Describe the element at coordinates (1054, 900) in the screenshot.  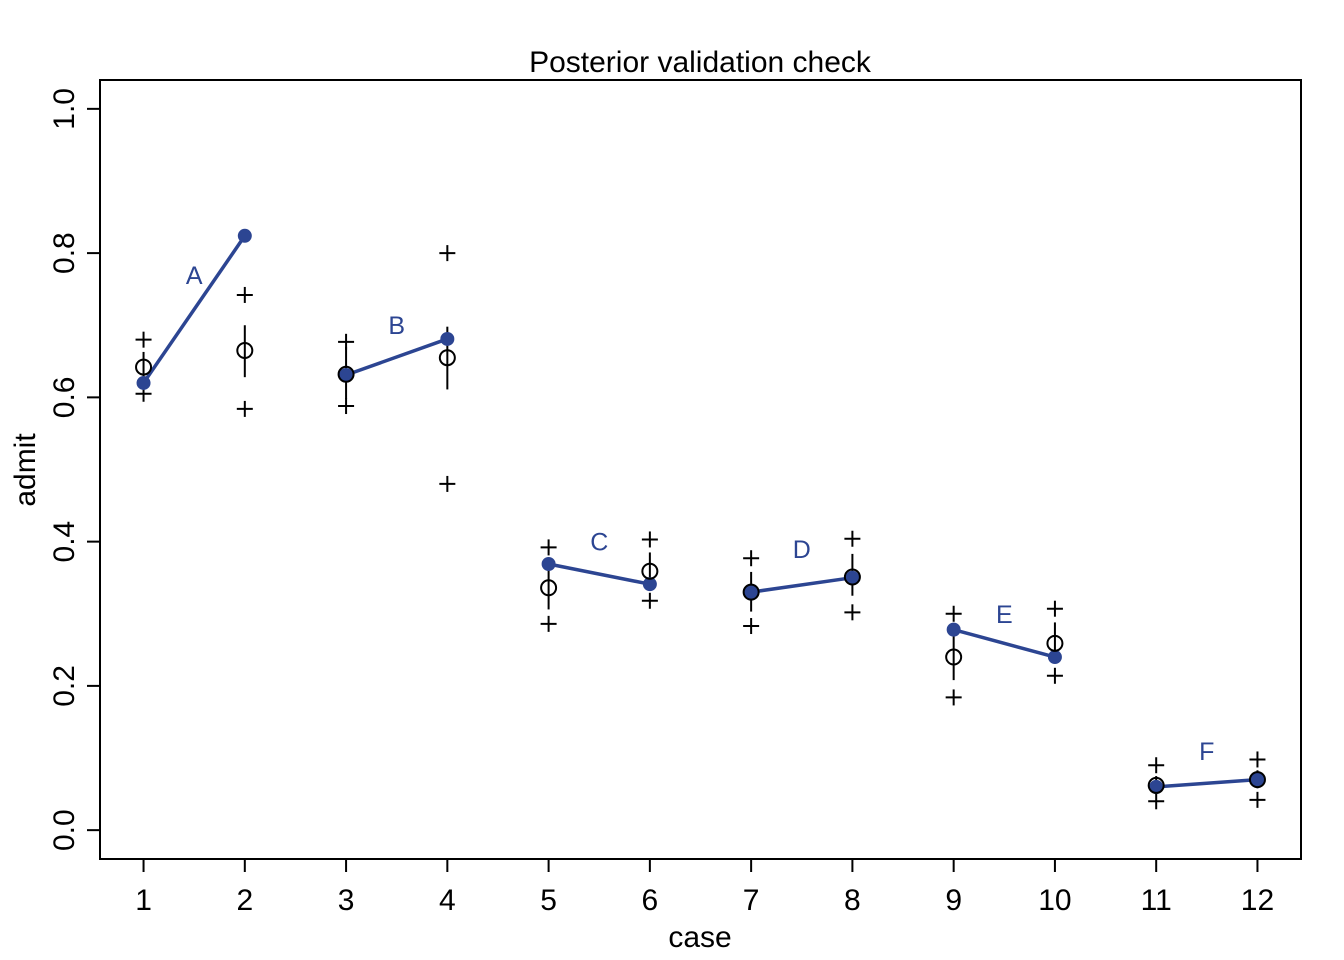
I see `x-tick-label: 10` at that location.